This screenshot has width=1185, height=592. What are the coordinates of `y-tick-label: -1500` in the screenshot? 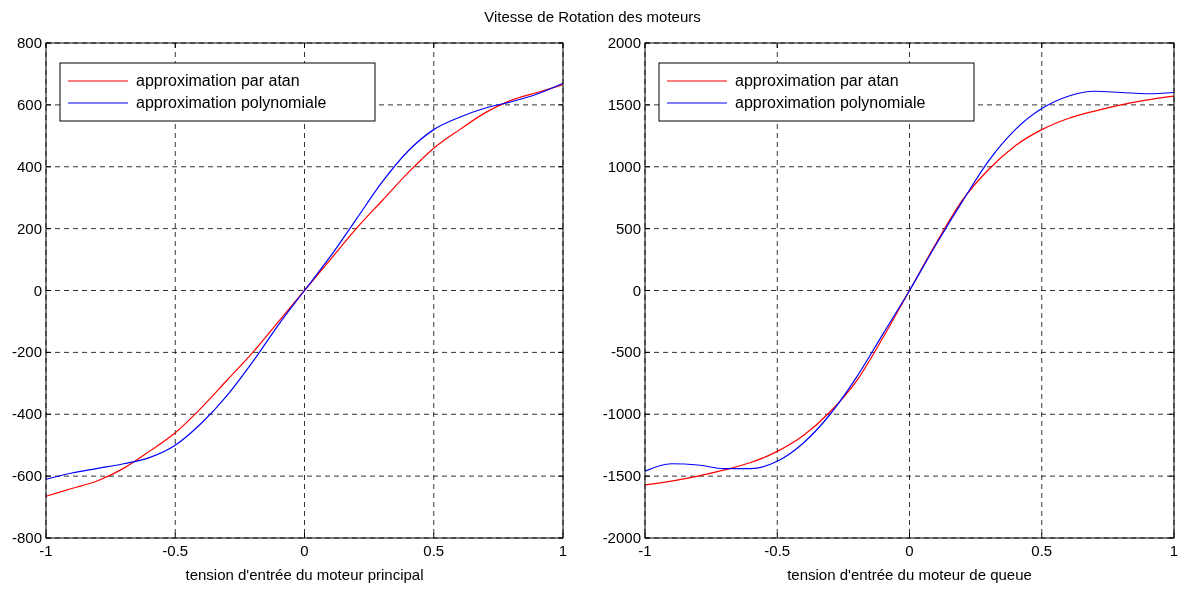 It's located at (621, 476).